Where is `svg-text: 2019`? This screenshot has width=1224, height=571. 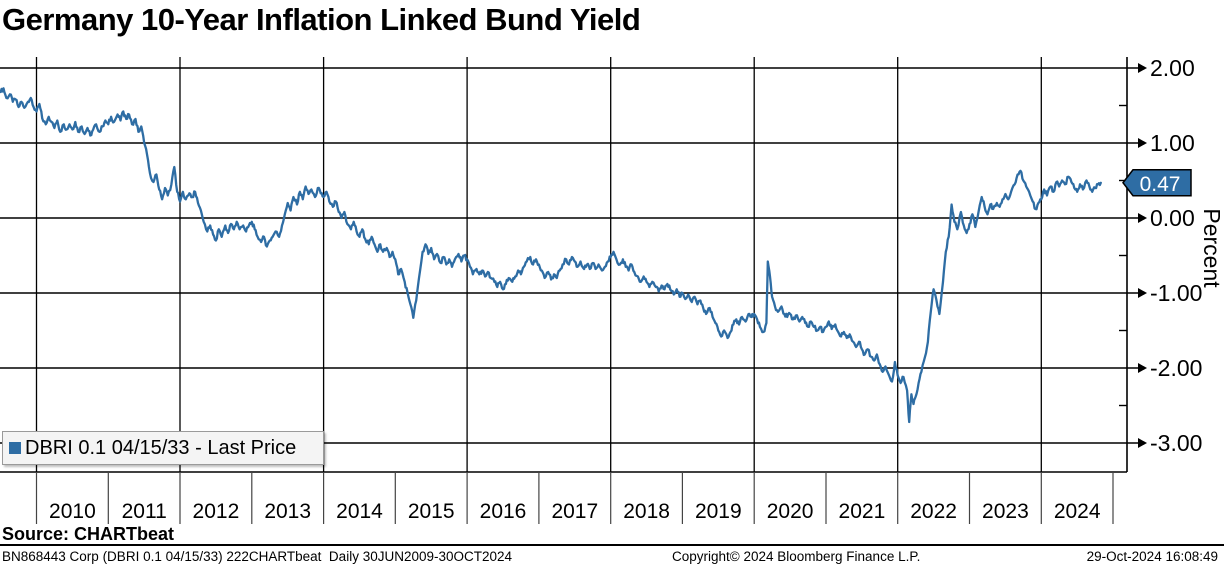 svg-text: 2019 is located at coordinates (718, 511).